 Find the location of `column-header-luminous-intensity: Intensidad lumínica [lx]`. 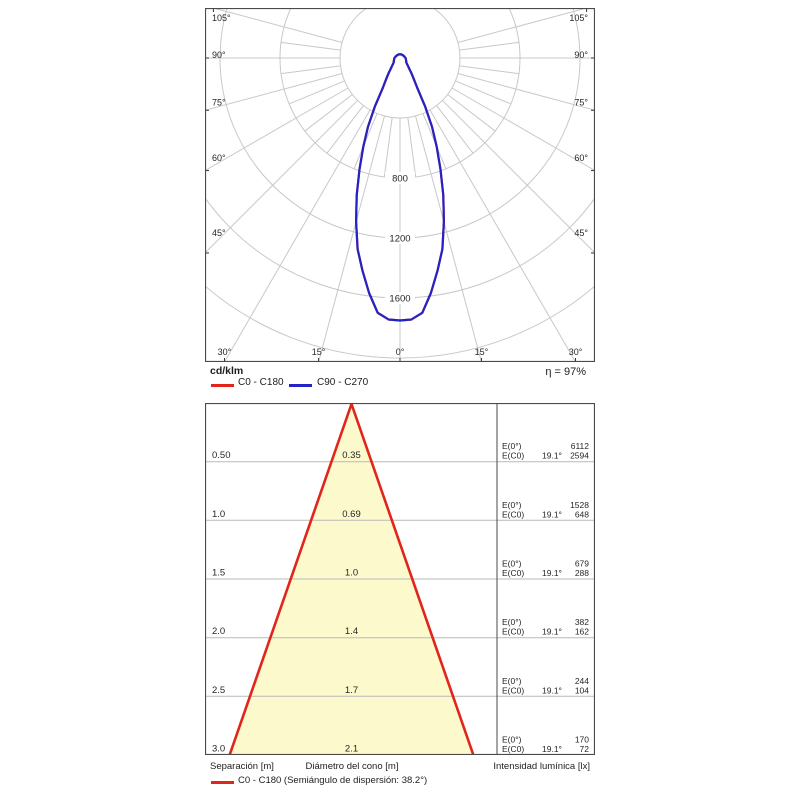

column-header-luminous-intensity: Intensidad lumínica [lx] is located at coordinates (541, 766).